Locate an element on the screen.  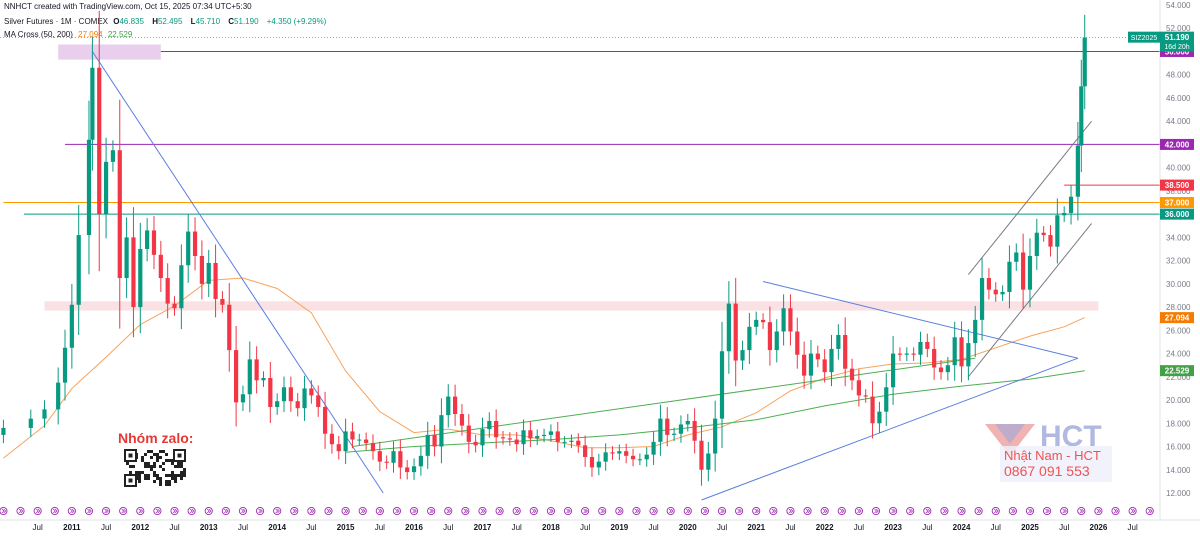
level-tag-text: 27.094 is located at coordinates (1177, 318).